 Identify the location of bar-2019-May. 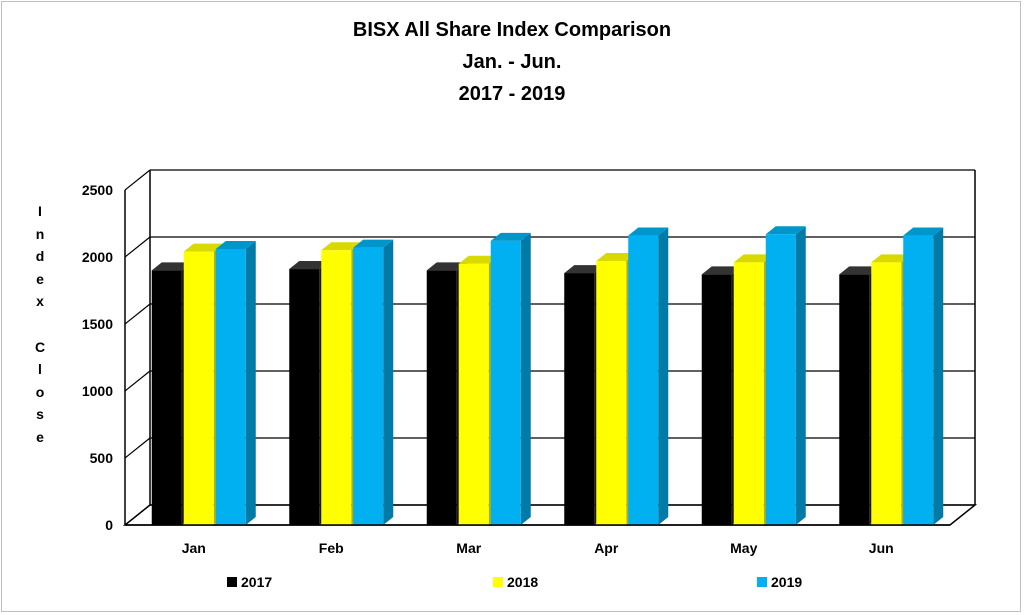
(780, 379).